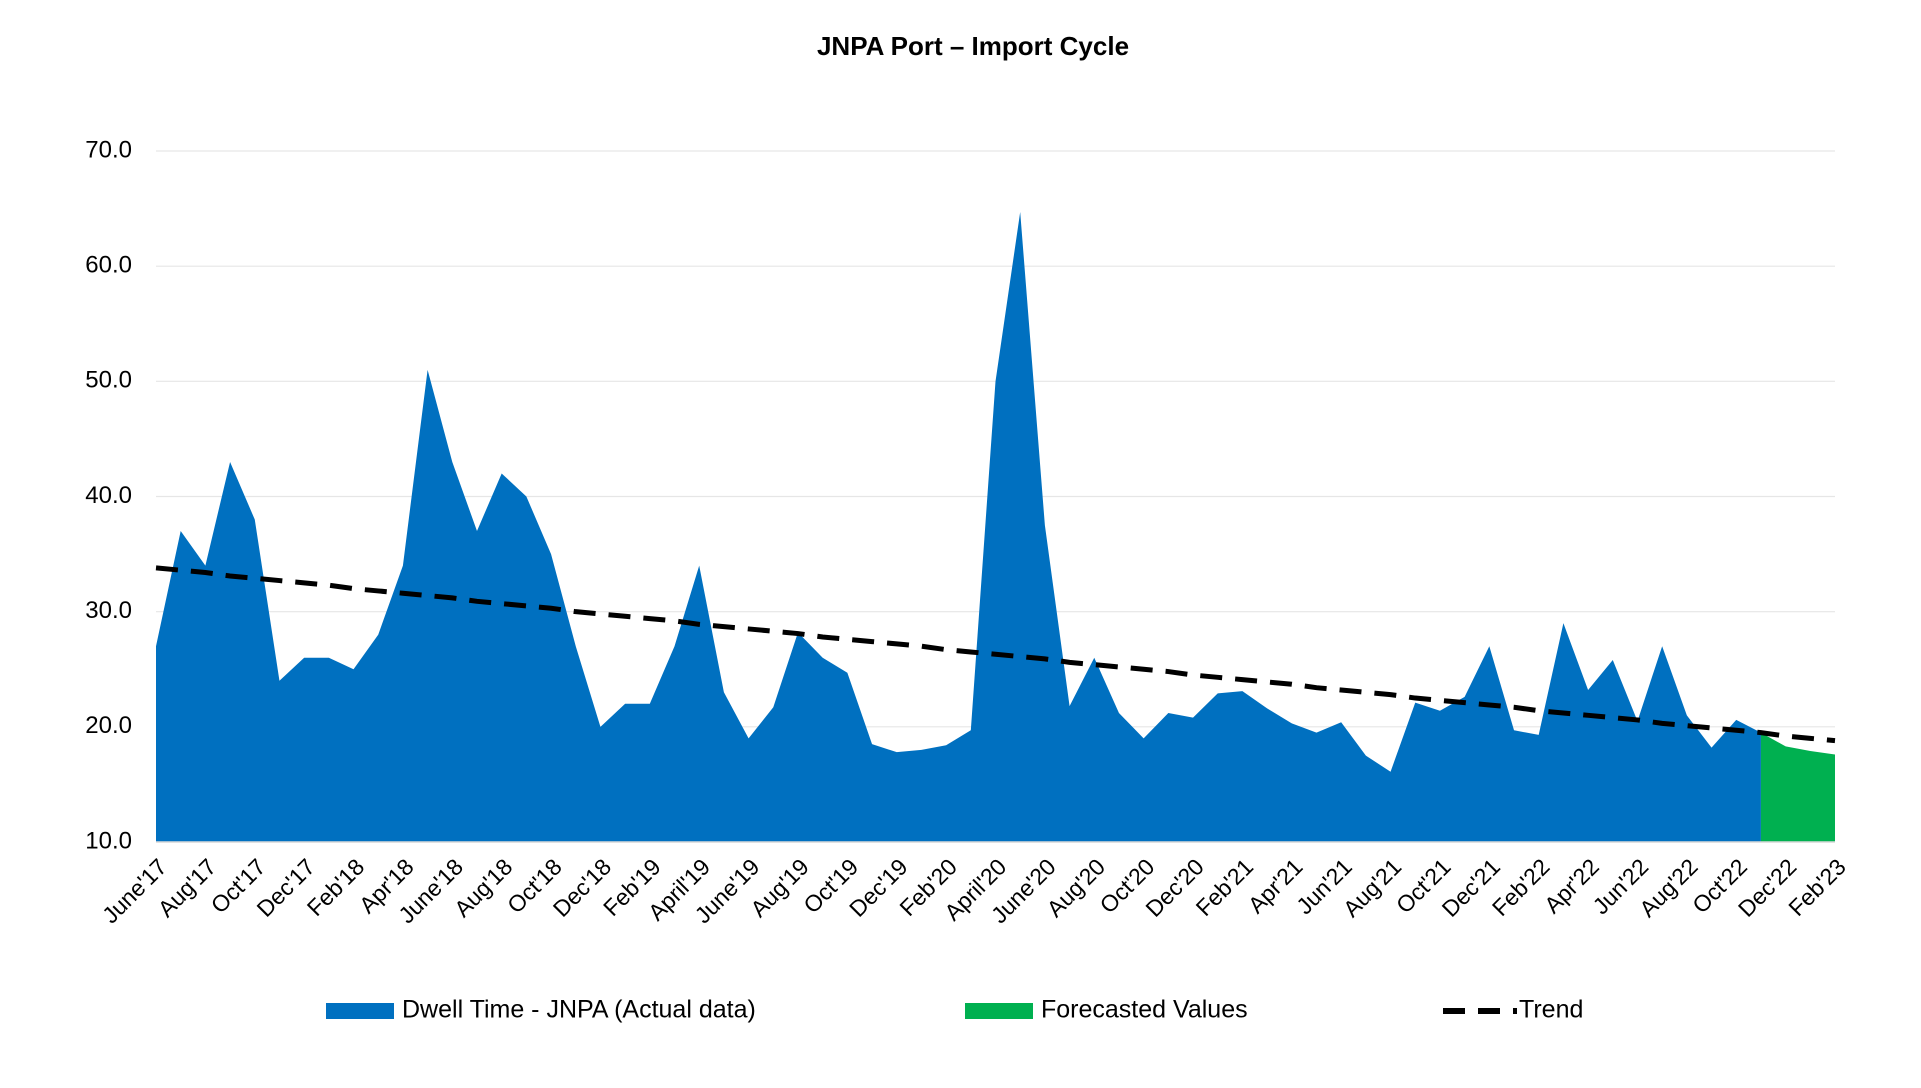  What do you see at coordinates (108, 840) in the screenshot?
I see `y-tick-label: 10.0` at bounding box center [108, 840].